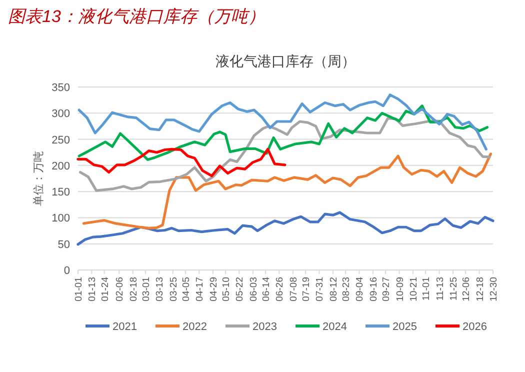 The height and width of the screenshot is (372, 525). Describe the element at coordinates (61, 218) in the screenshot. I see `y-tick-label: 100` at that location.